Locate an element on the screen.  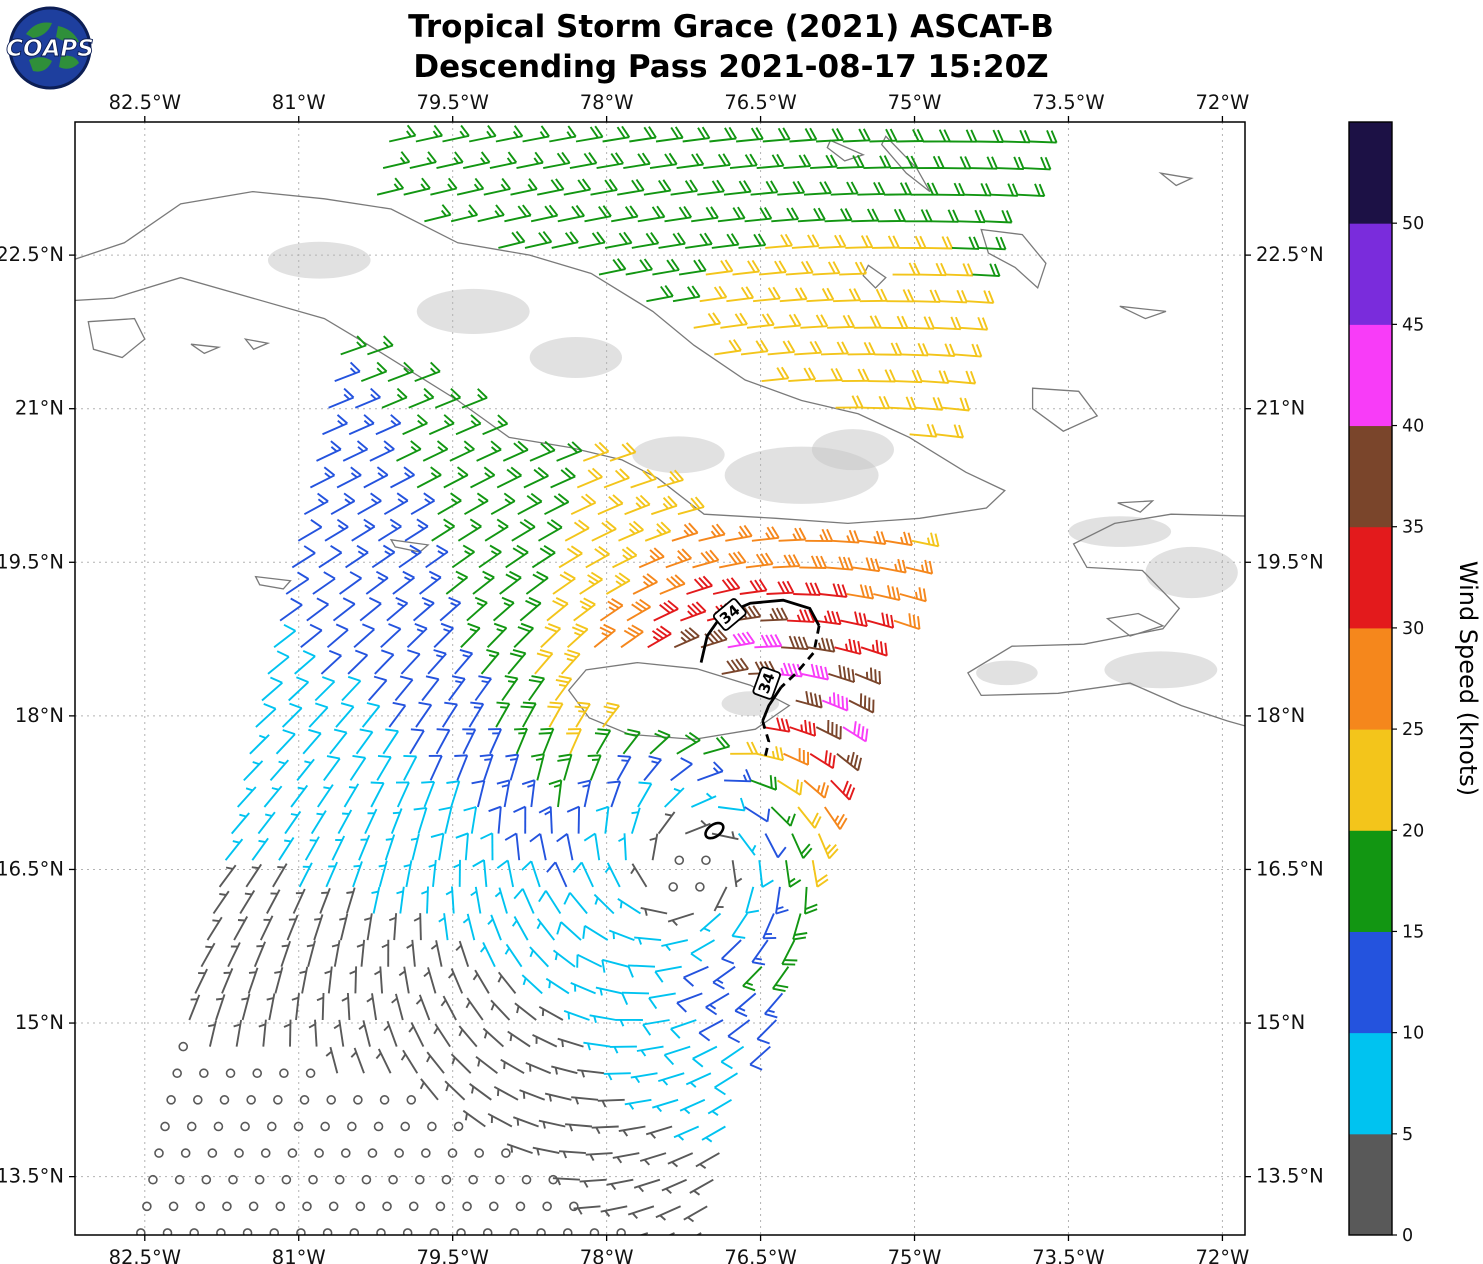
x-tick-label: 76.5°W is located at coordinates (760, 1255).